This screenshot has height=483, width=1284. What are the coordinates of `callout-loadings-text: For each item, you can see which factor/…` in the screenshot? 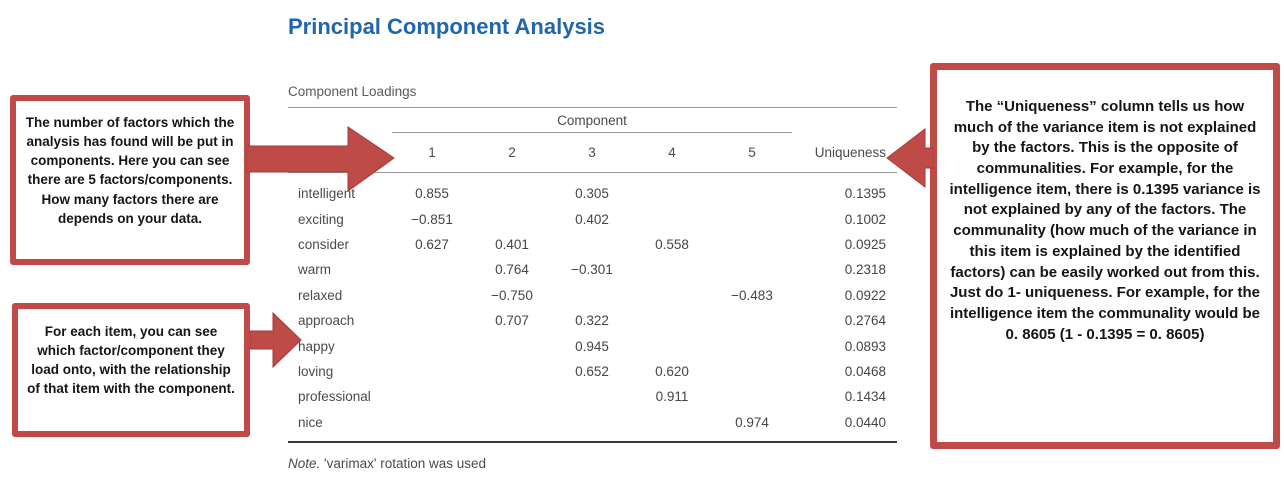 It's located at (131, 360).